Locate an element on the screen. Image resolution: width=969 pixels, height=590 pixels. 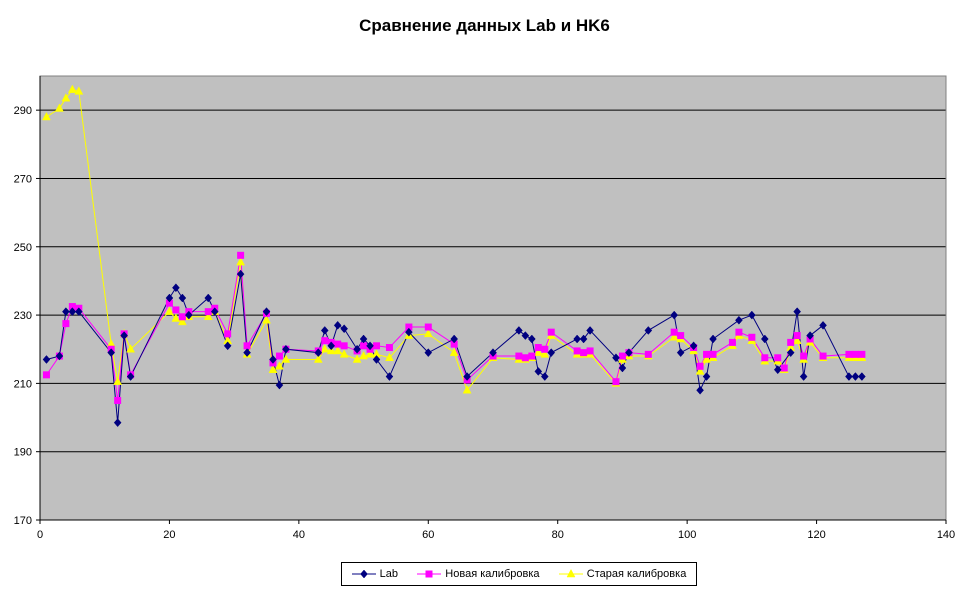
x-tick-label: 80 is located at coordinates (558, 535).